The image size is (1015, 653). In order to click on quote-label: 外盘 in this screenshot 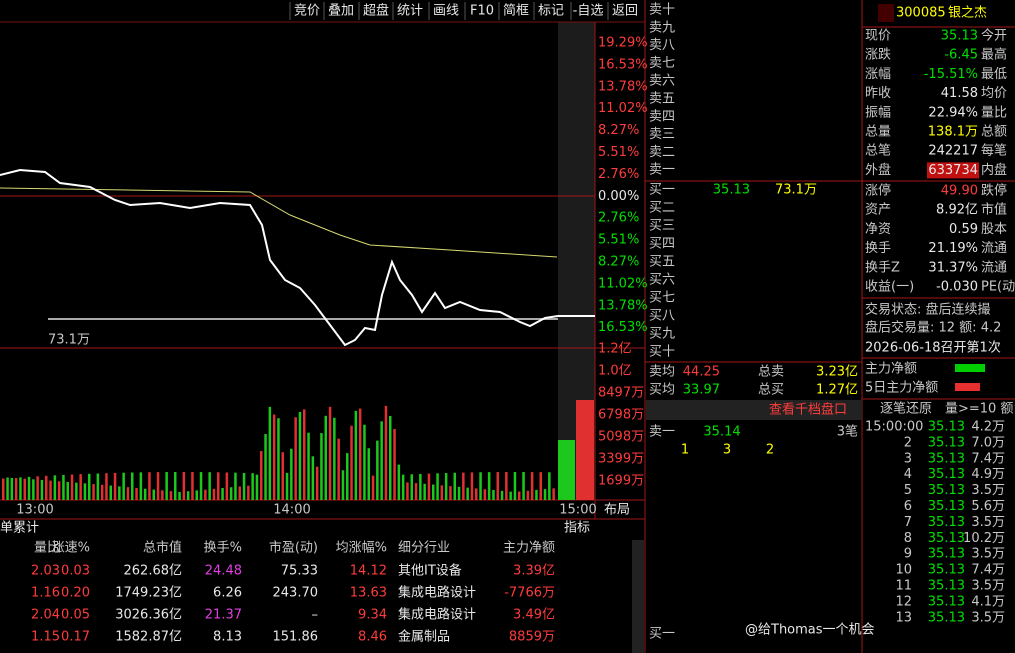, I will do `click(878, 170)`.